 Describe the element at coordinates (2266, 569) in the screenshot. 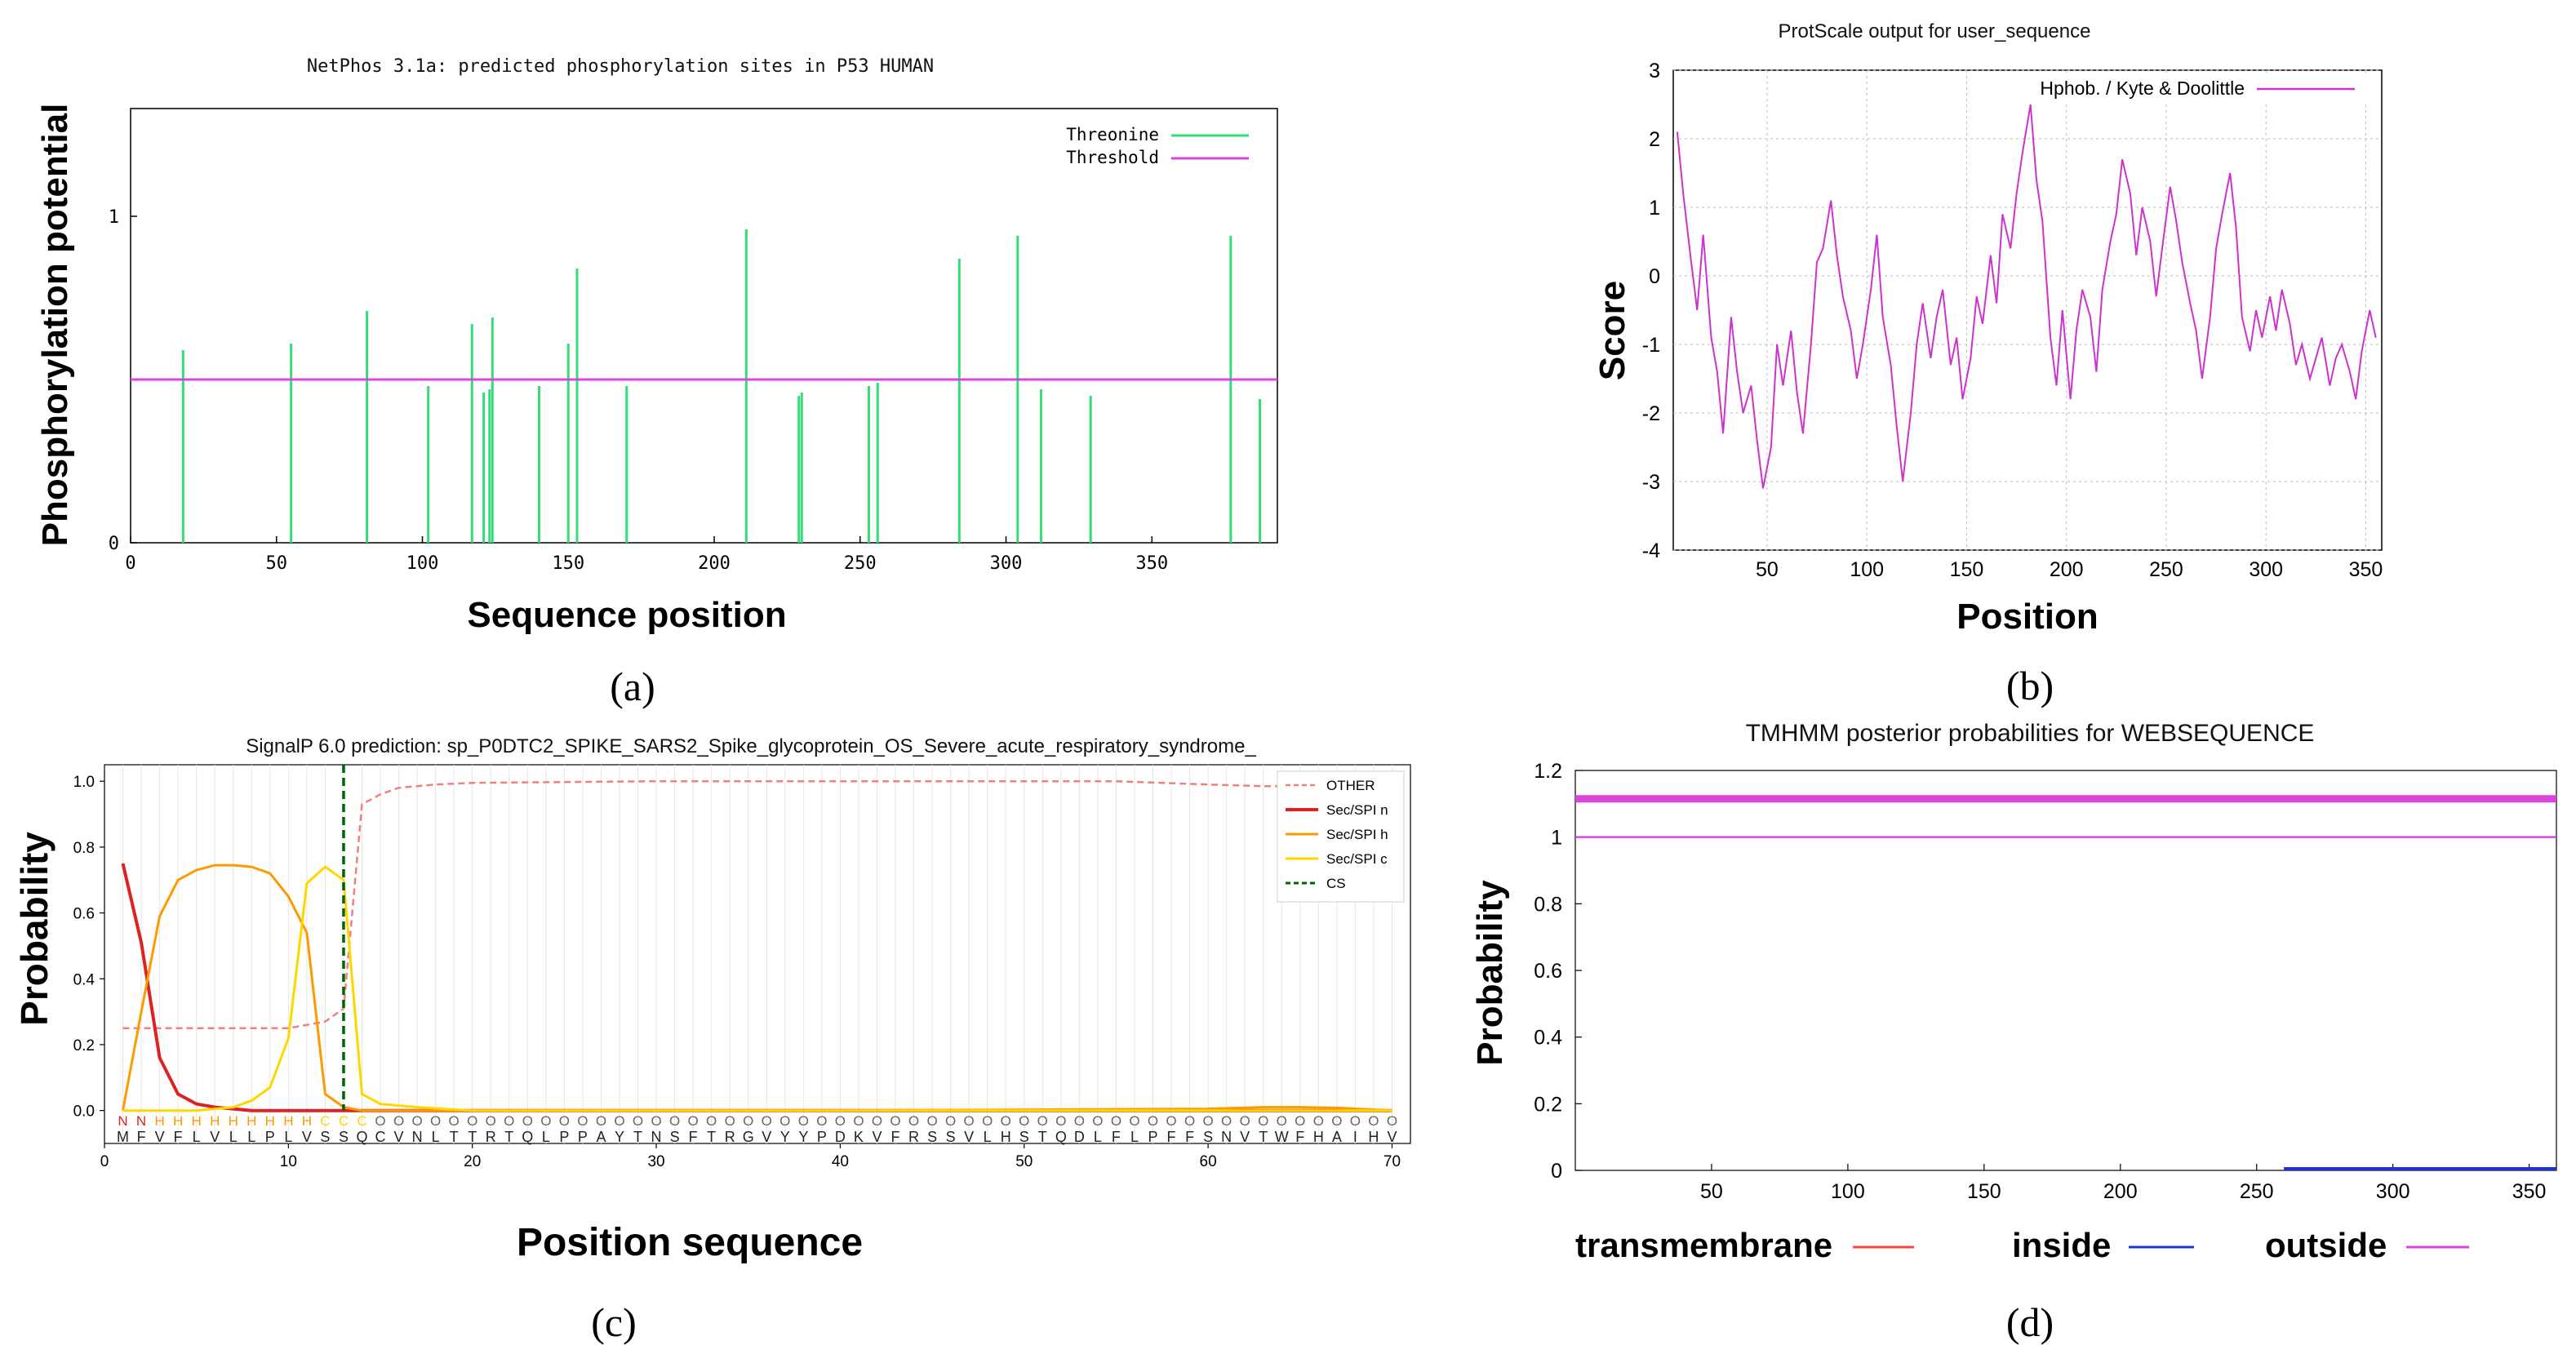

I see `x-tick-label-b: 300` at that location.